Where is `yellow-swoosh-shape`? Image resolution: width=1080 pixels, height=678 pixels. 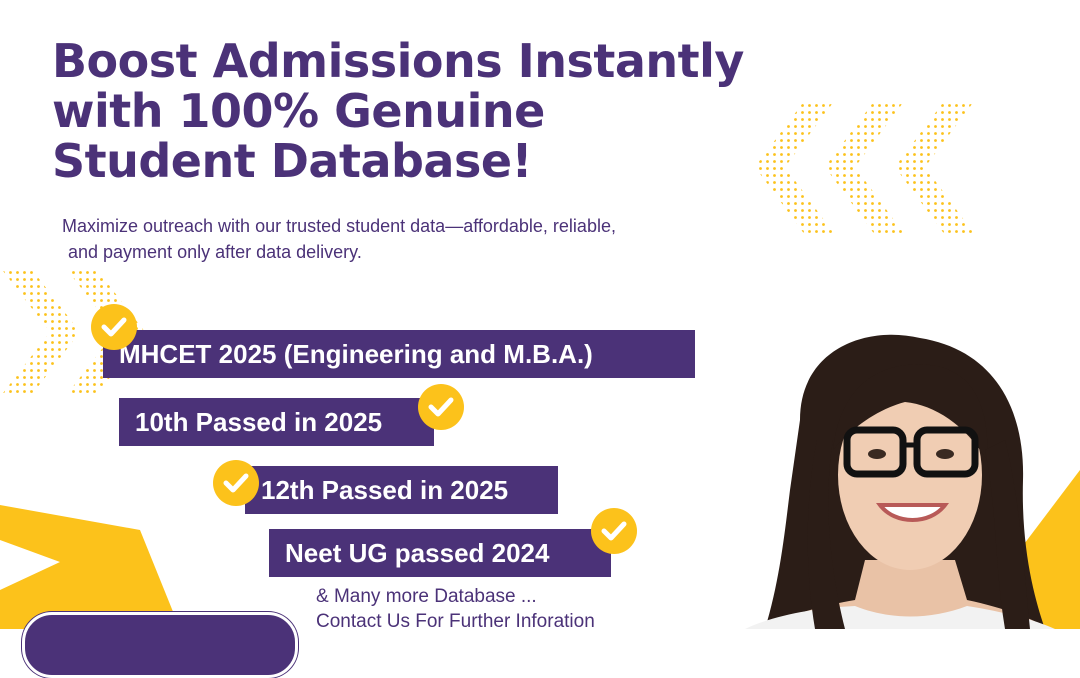 yellow-swoosh-shape is located at coordinates (90, 567).